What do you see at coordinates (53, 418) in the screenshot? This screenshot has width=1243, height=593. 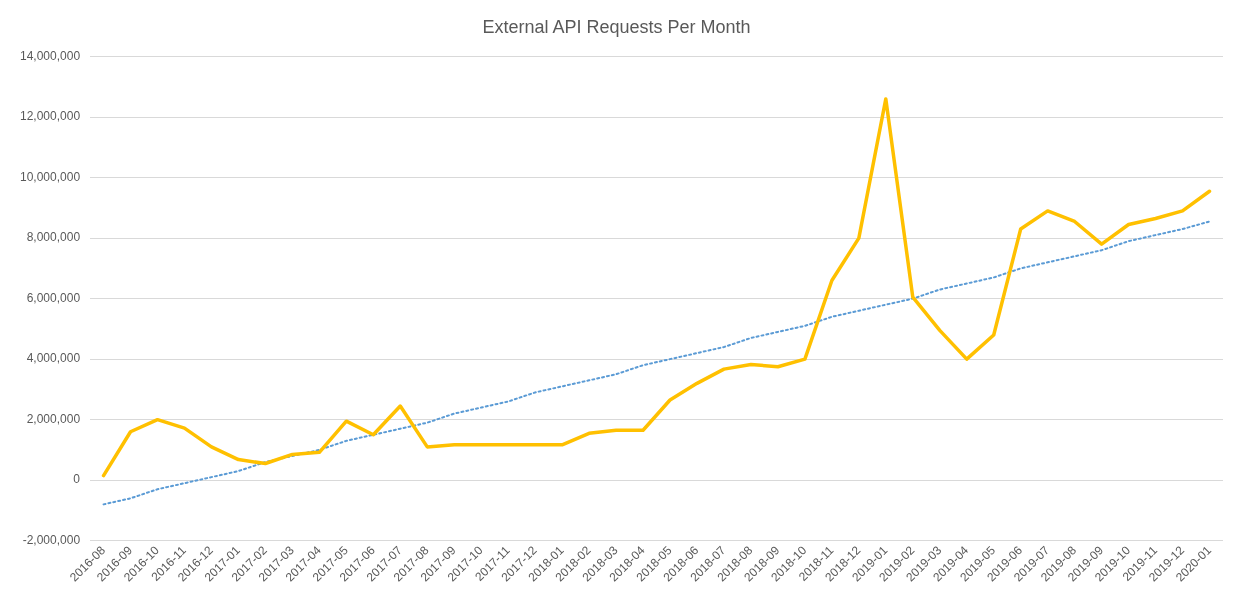 I see `y-tick-label: 2,000,000` at bounding box center [53, 418].